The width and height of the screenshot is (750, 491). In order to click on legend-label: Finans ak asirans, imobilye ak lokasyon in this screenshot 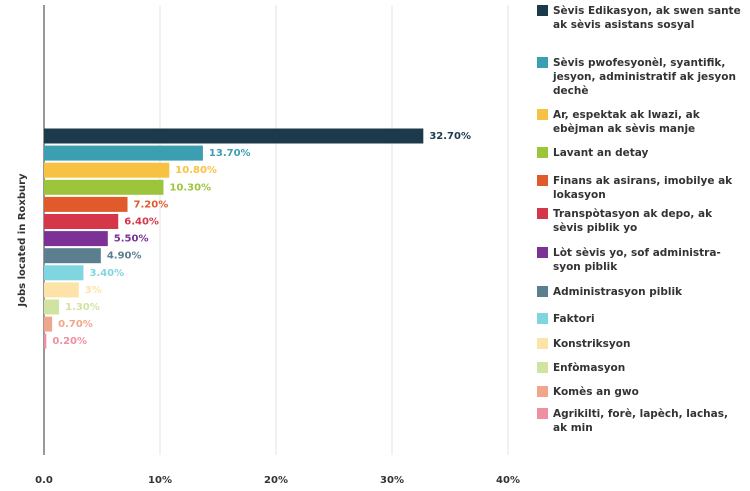, I will do `click(643, 188)`.